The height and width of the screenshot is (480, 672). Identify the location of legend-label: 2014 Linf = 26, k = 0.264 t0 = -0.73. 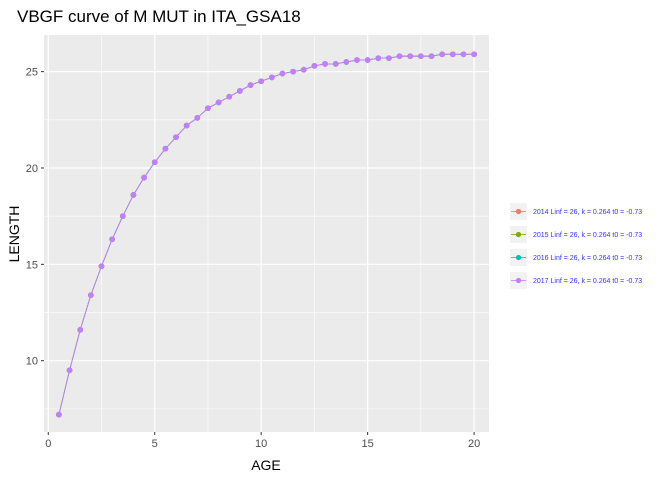
(587, 212).